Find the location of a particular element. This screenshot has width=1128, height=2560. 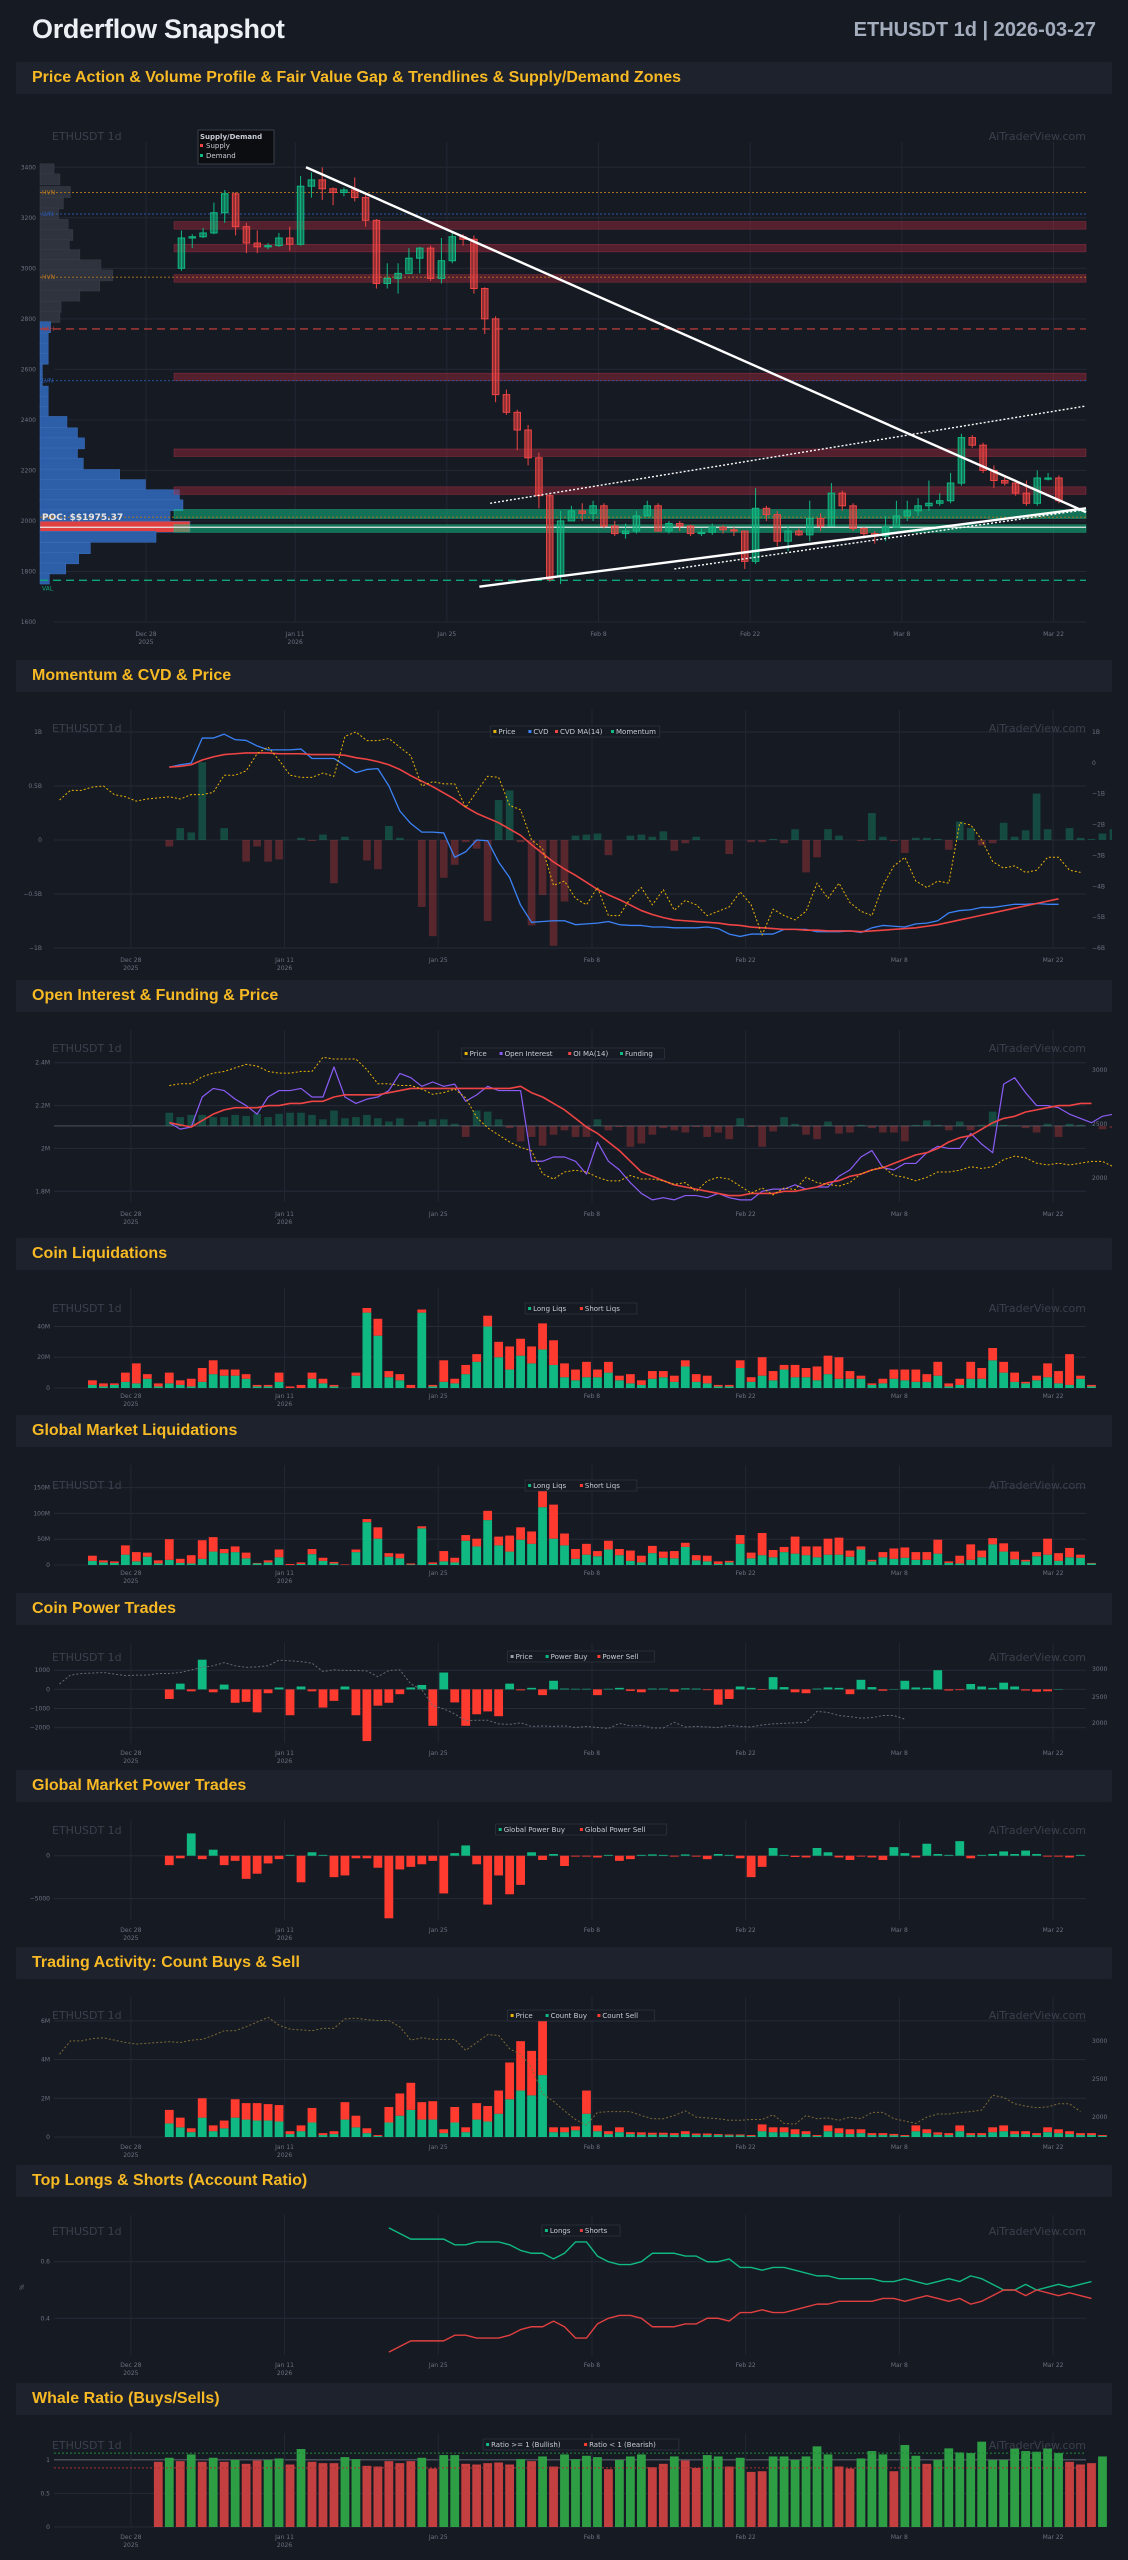

candle-up is located at coordinates (560, 549).